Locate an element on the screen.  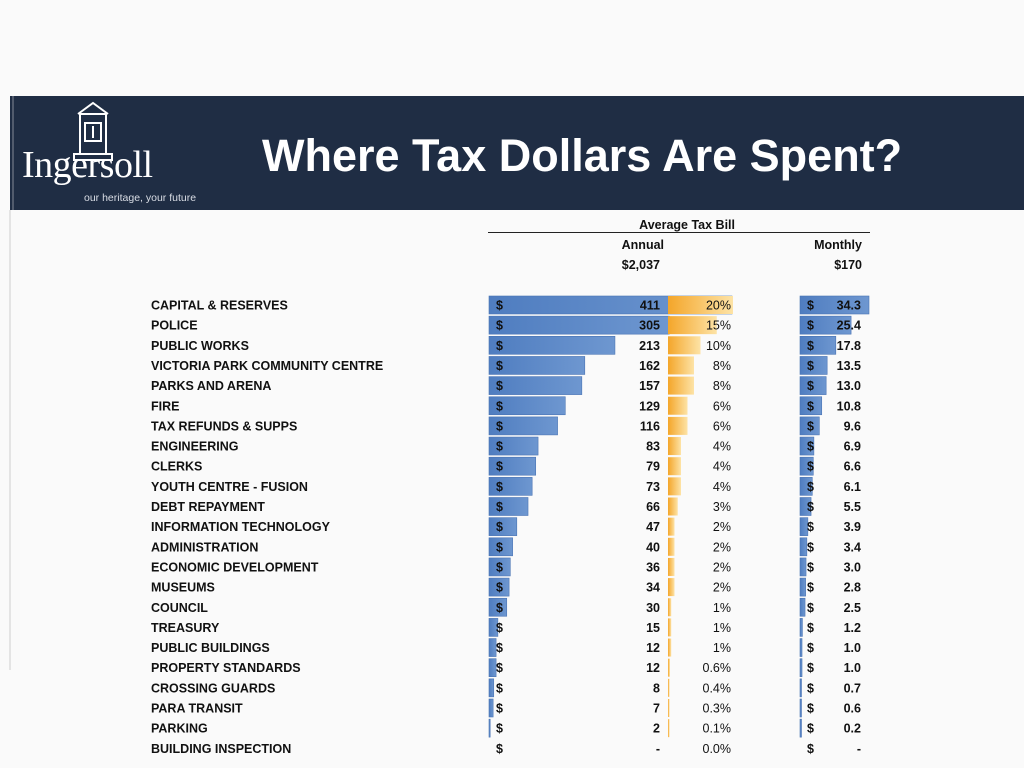
category-label: TAX REFUNDS & SUPPS is located at coordinates (224, 426).